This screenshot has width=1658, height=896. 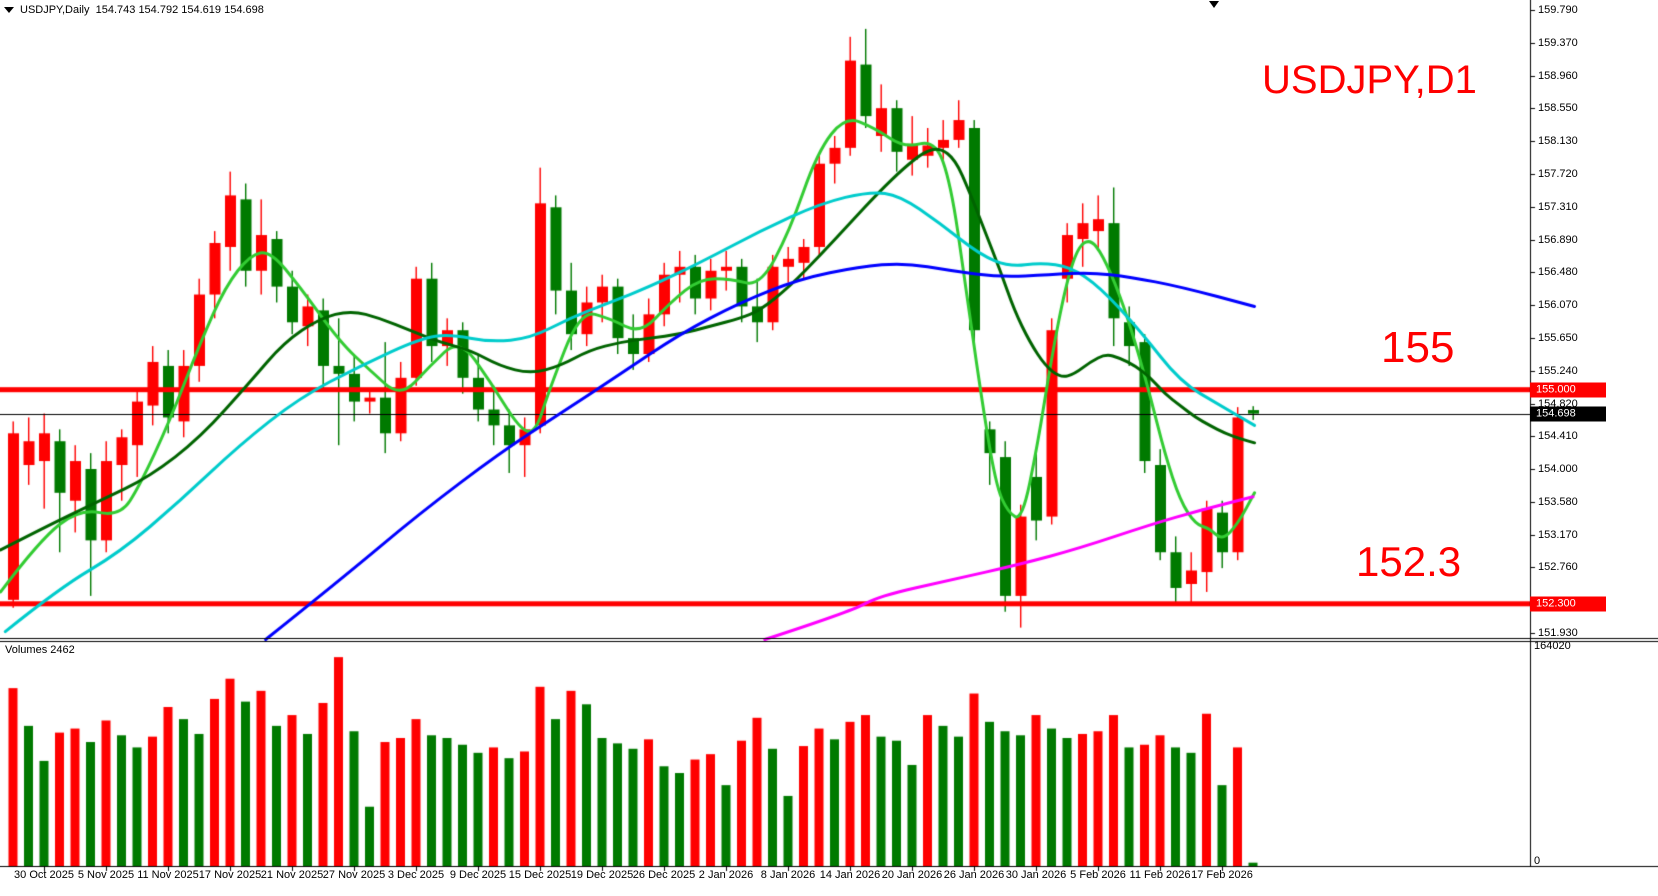 What do you see at coordinates (1558, 304) in the screenshot?
I see `price-tick-label: 156.070` at bounding box center [1558, 304].